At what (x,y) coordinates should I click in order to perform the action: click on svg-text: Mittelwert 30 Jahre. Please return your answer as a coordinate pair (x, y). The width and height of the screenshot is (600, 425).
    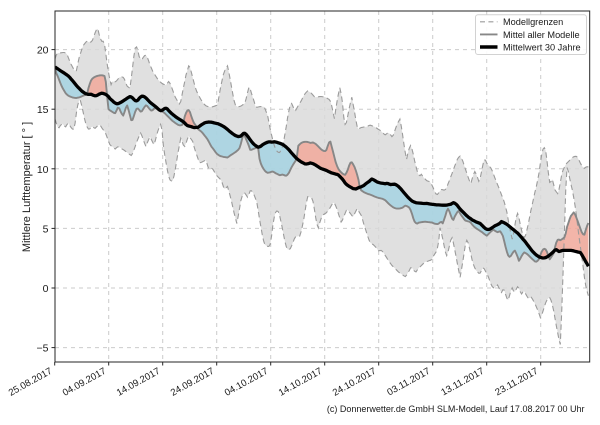
    Looking at the image, I should click on (542, 47).